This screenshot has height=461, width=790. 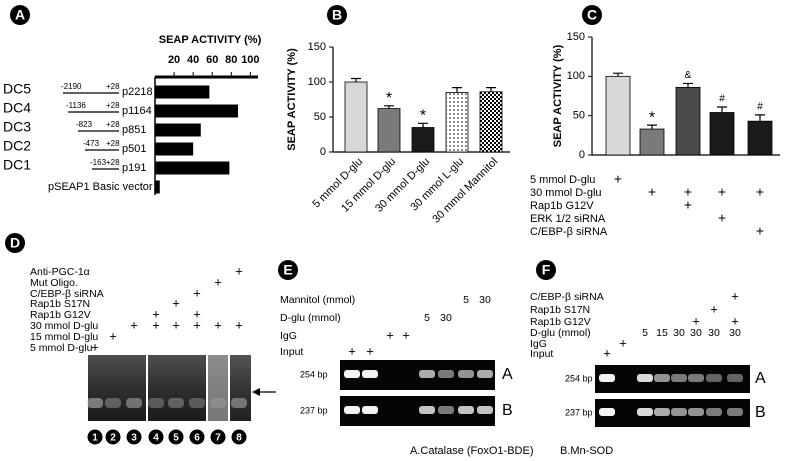 What do you see at coordinates (568, 219) in the screenshot?
I see `condition-label: ERK 1/2 siRNA` at bounding box center [568, 219].